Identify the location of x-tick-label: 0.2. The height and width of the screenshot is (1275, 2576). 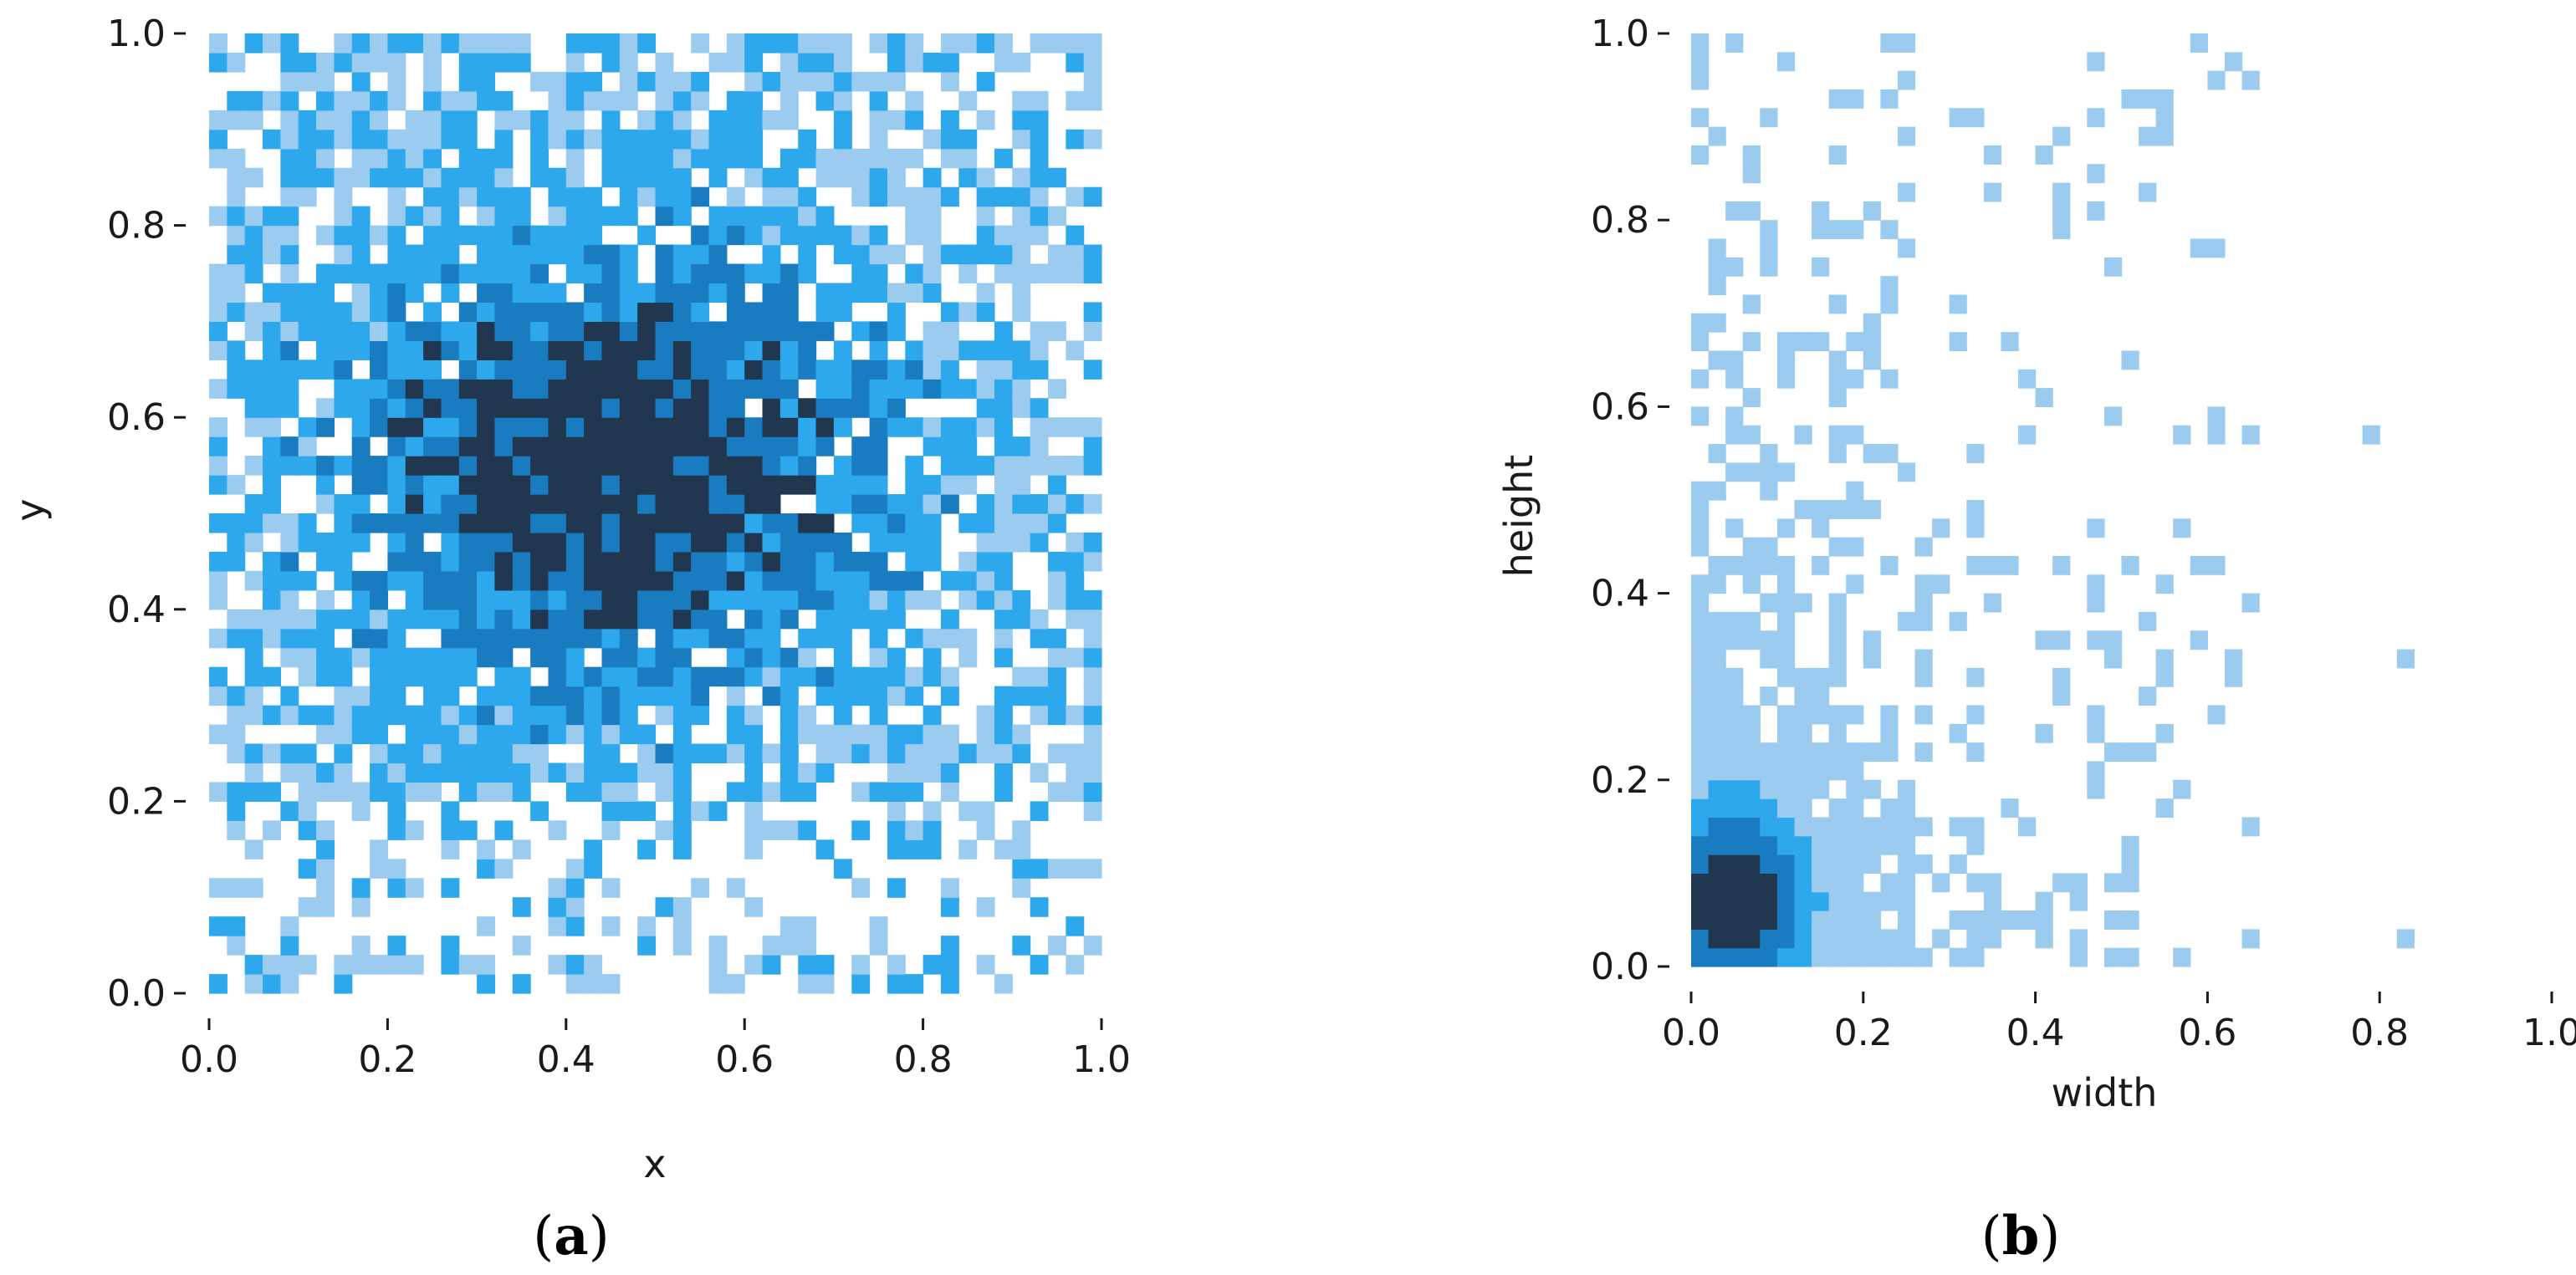
(1863, 1033).